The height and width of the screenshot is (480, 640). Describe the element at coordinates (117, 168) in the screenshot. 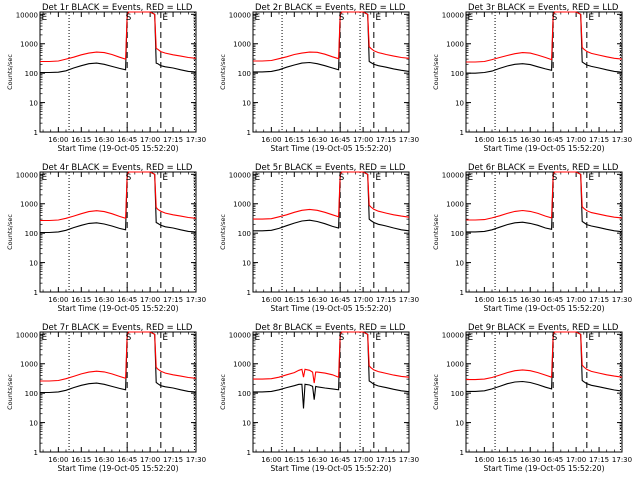

I see `chart-title: Det 4r BLACK = Events, RED = LLD` at that location.